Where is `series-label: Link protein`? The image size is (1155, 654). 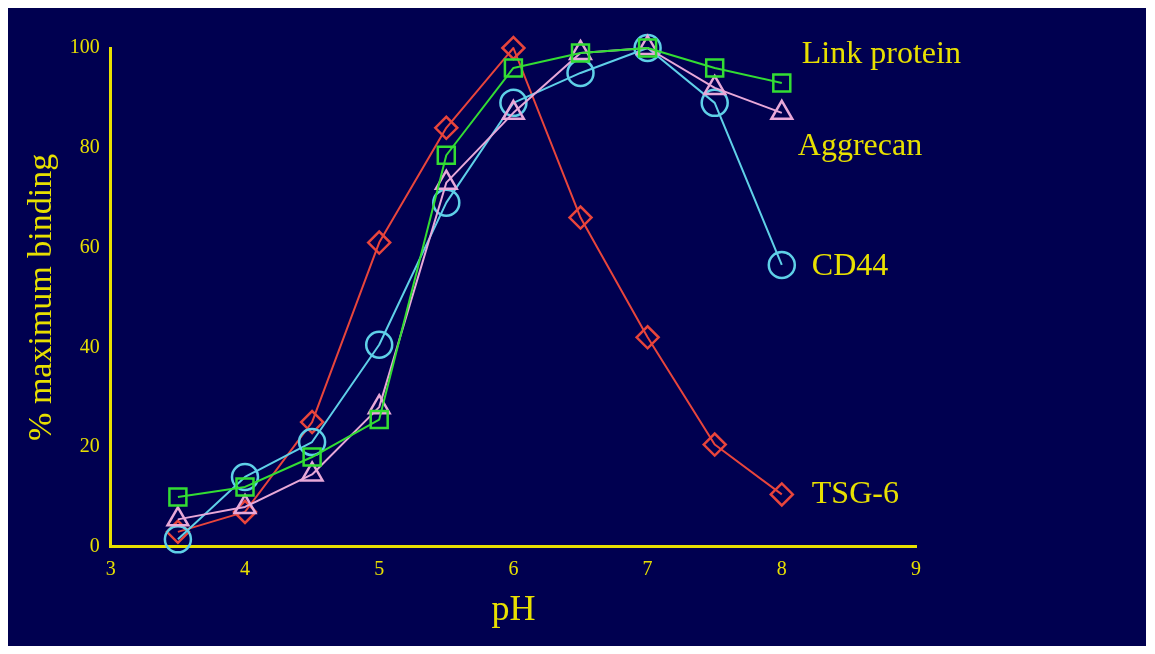 series-label: Link protein is located at coordinates (881, 52).